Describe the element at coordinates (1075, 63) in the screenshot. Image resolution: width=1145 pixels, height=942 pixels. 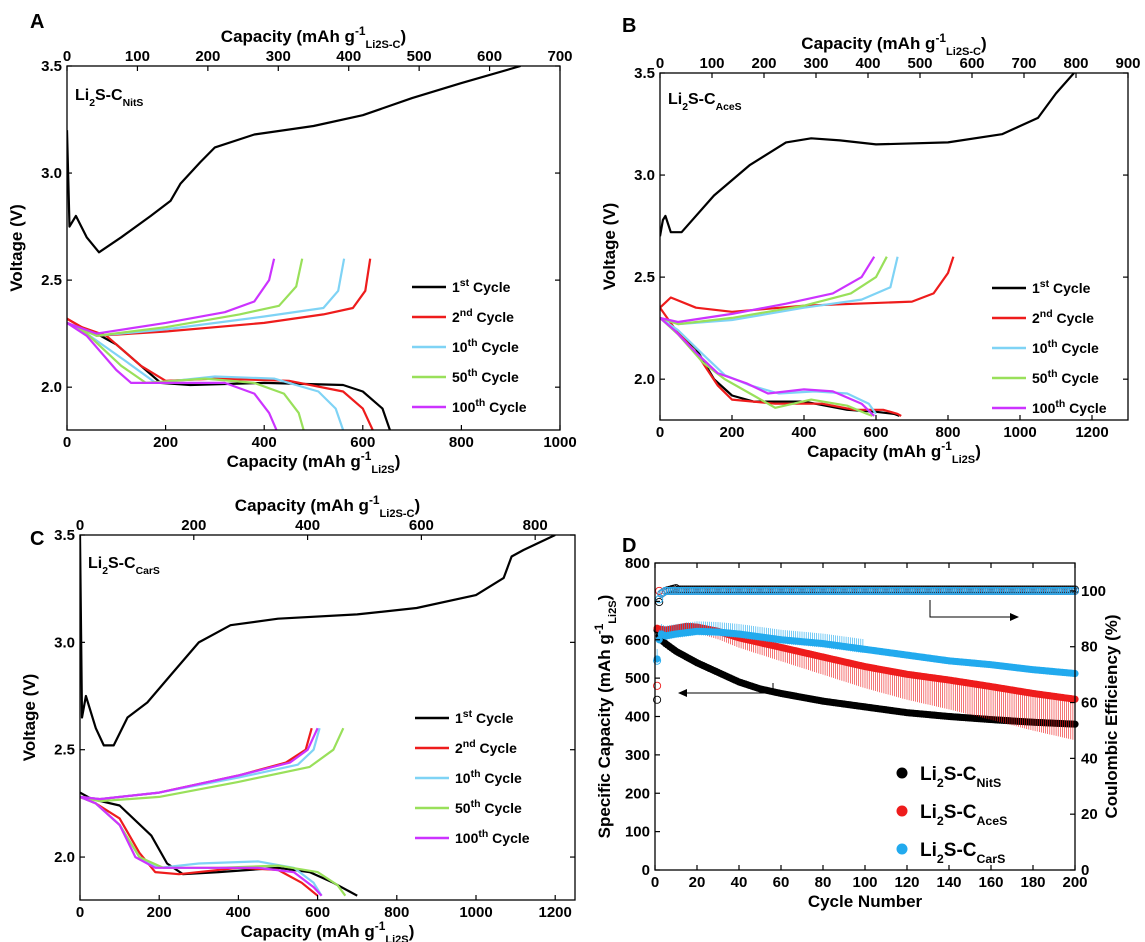
I see `x2-tick-label: 800` at that location.